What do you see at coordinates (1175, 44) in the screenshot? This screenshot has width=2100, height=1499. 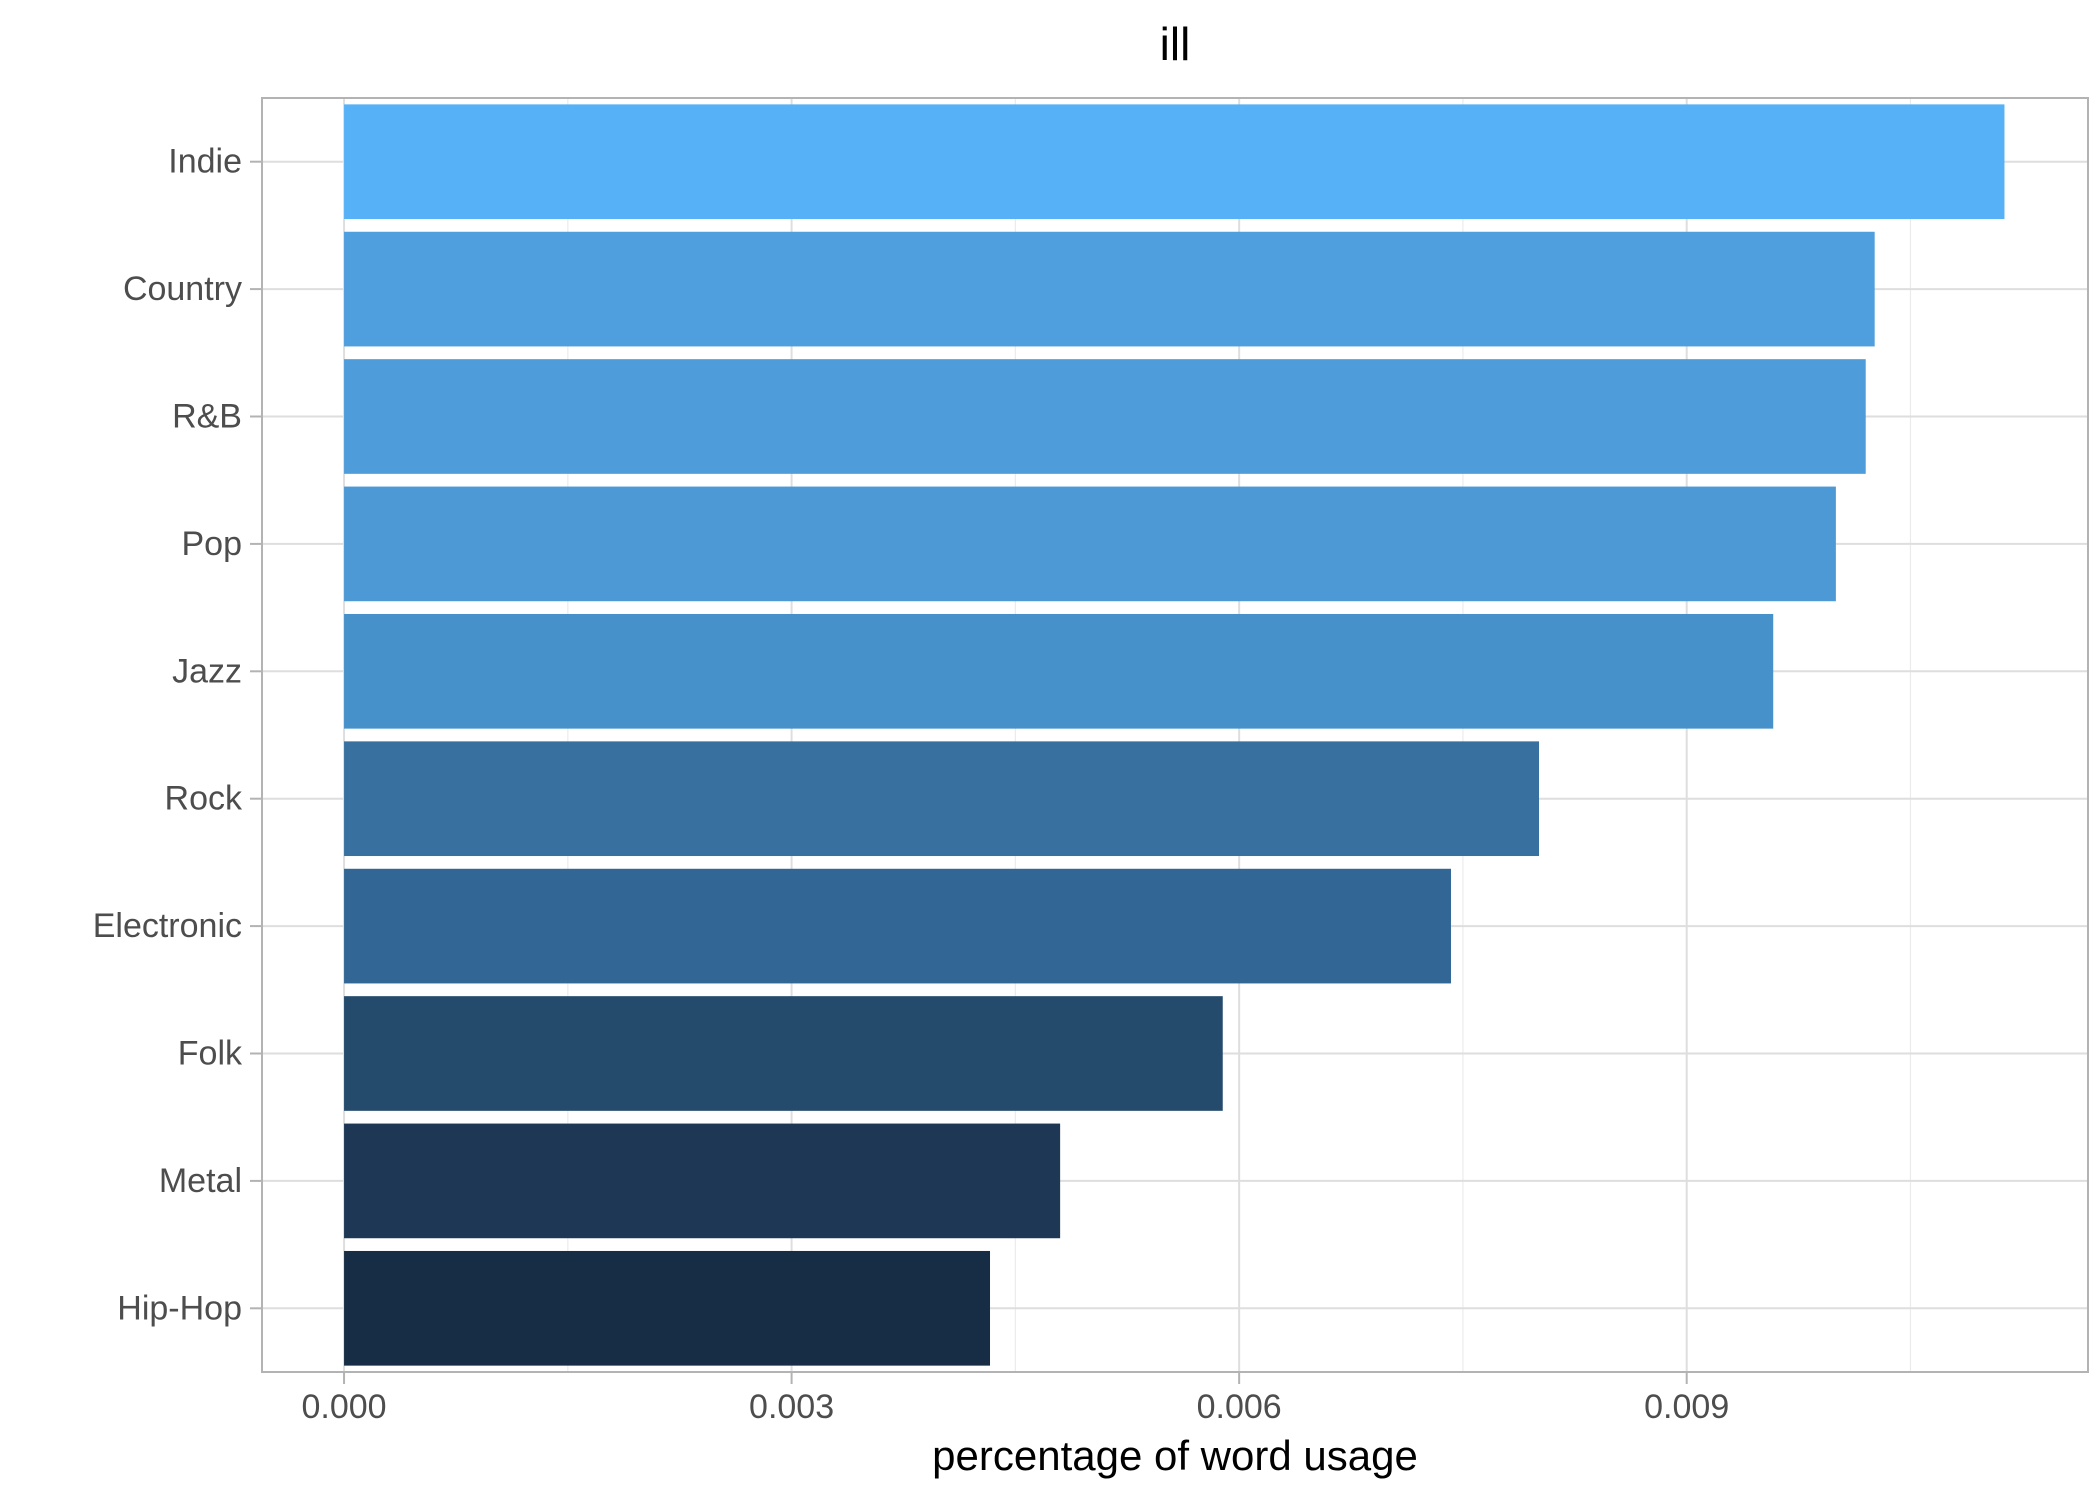 I see `chart-title: ill` at bounding box center [1175, 44].